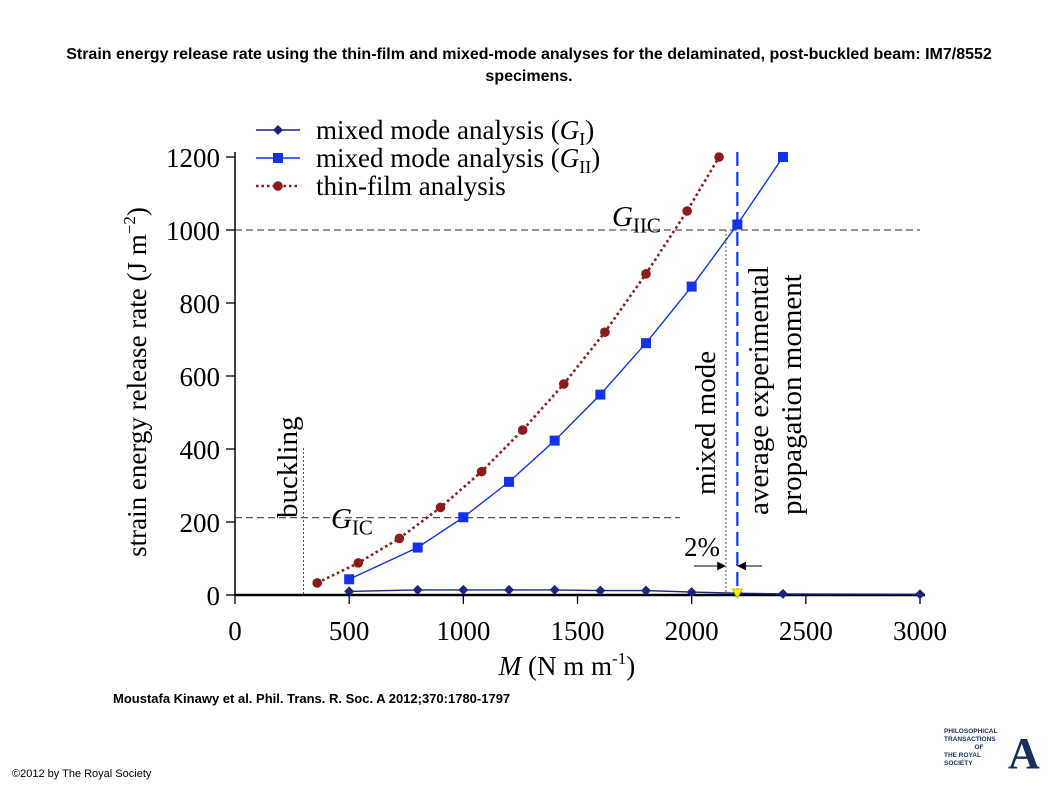  I want to click on x-axis-label: M (N m m-1), so click(566, 665).